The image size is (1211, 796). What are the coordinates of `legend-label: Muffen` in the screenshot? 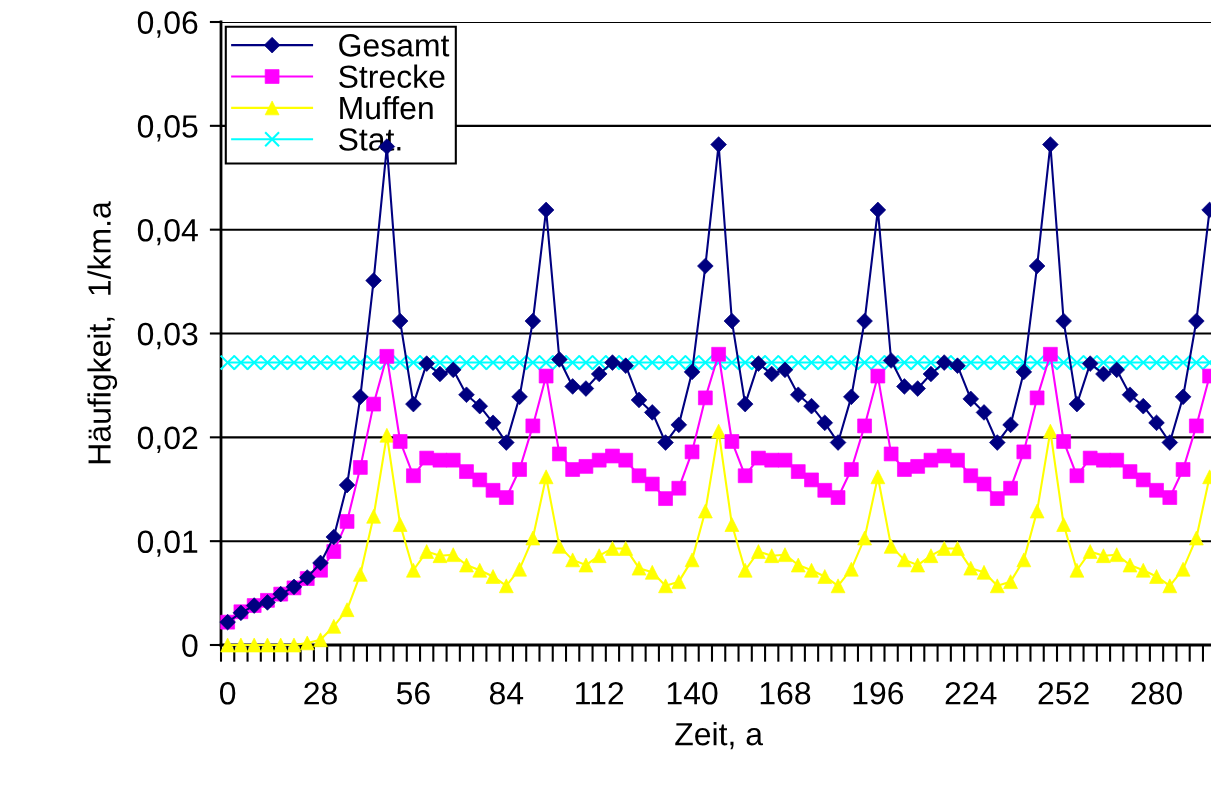 It's located at (386, 107).